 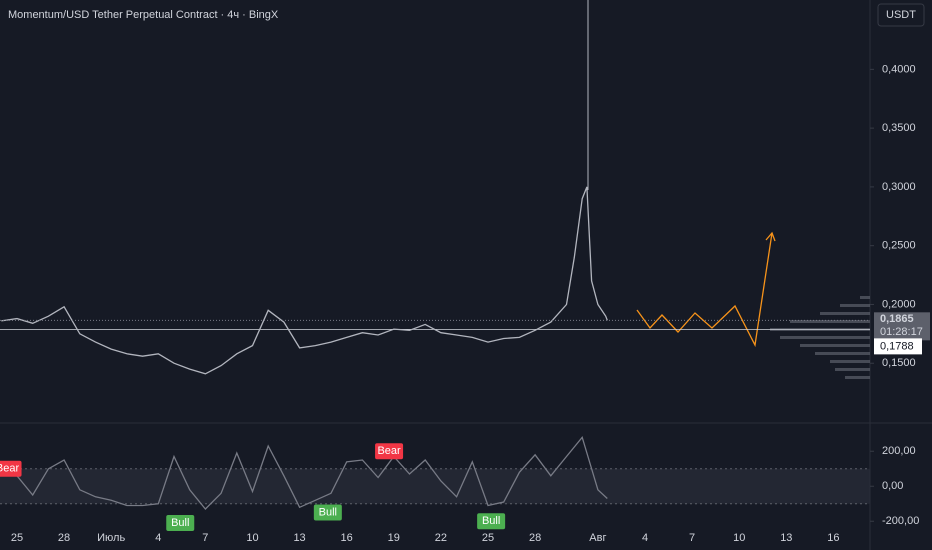 What do you see at coordinates (597, 538) in the screenshot?
I see `x-tick-label: Авг` at bounding box center [597, 538].